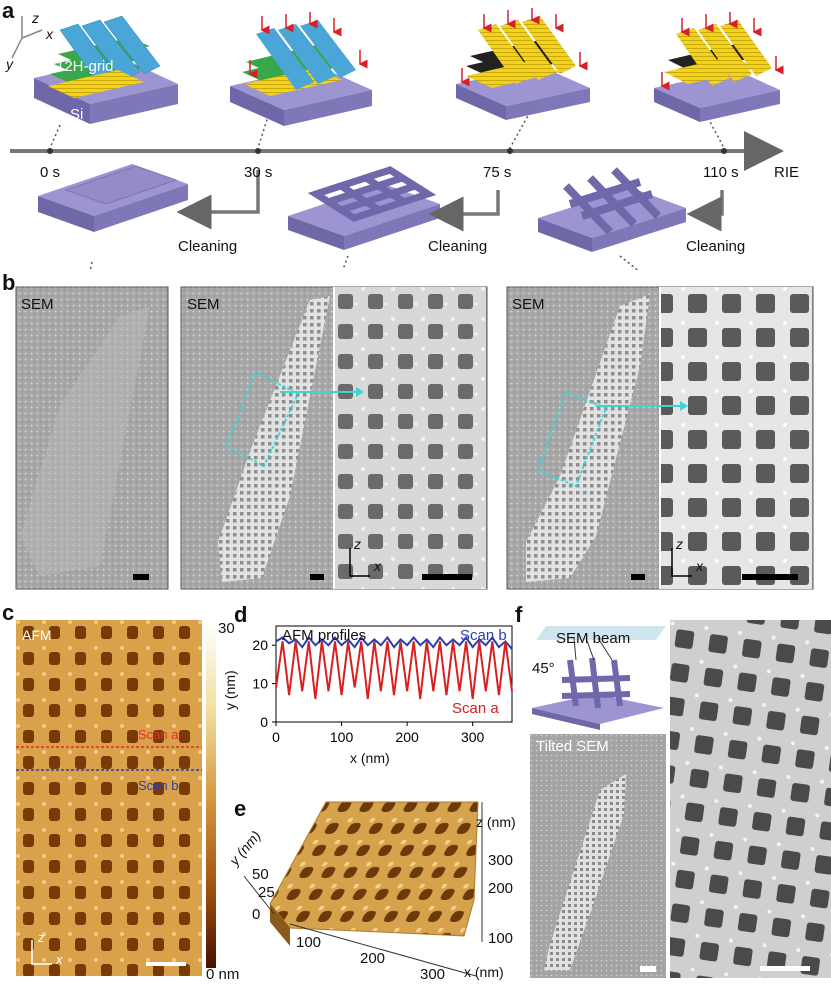 The height and width of the screenshot is (984, 831). I want to click on tilted-sem-image, so click(598, 856).